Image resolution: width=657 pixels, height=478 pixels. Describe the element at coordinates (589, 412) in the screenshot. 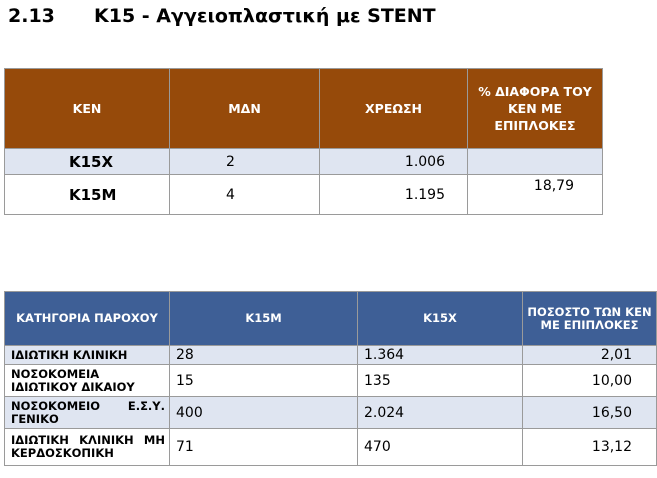

I see `pct-value: 16,50` at that location.